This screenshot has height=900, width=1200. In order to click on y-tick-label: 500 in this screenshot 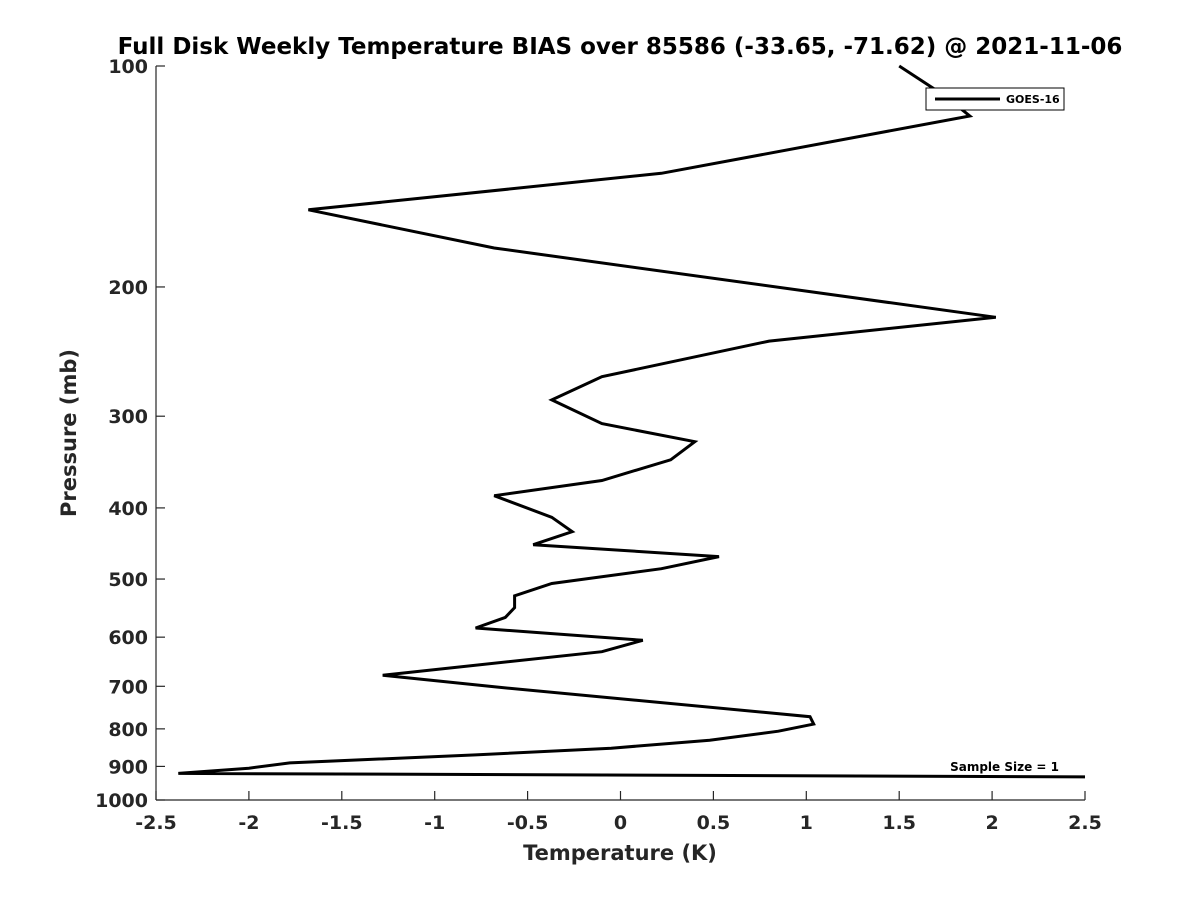, I will do `click(128, 580)`.